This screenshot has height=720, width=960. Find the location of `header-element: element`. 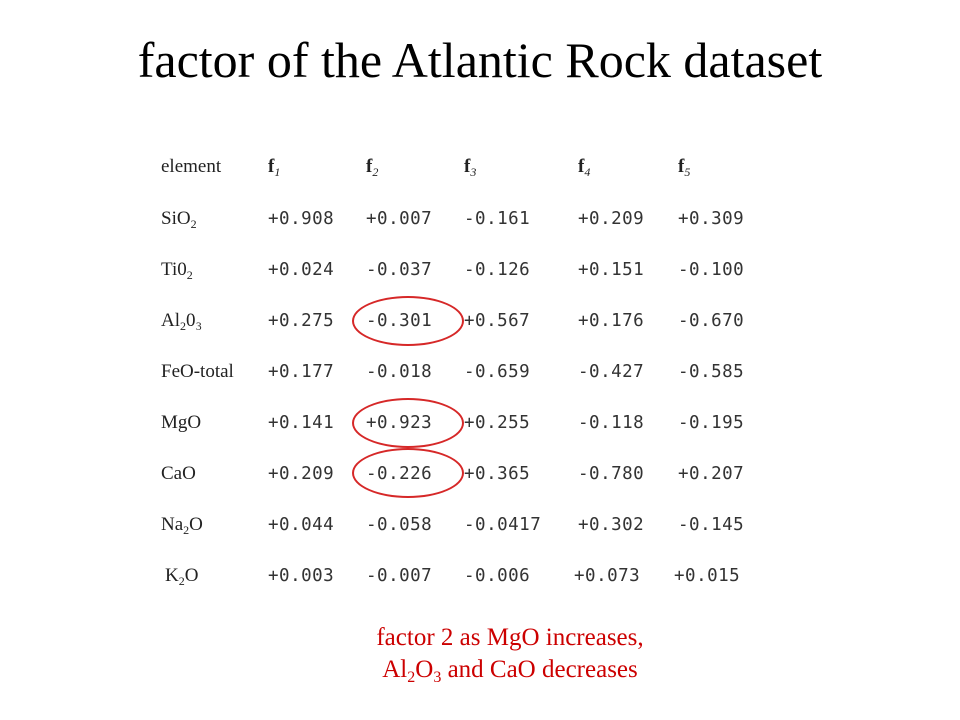

header-element: element is located at coordinates (191, 166).